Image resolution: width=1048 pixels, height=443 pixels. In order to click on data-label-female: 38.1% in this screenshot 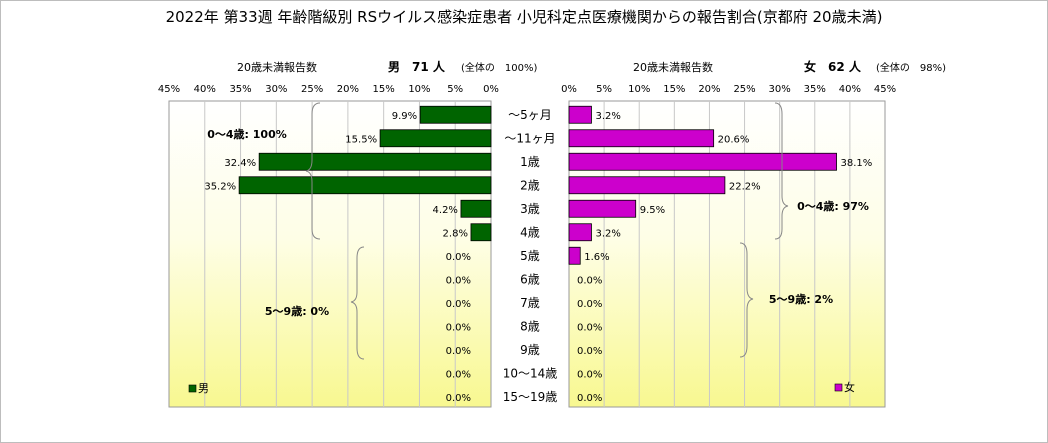, I will do `click(857, 163)`.